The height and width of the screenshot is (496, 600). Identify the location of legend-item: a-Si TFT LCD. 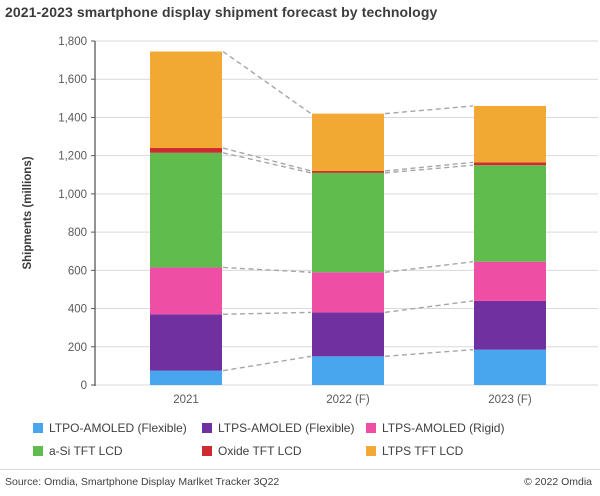
(117, 451).